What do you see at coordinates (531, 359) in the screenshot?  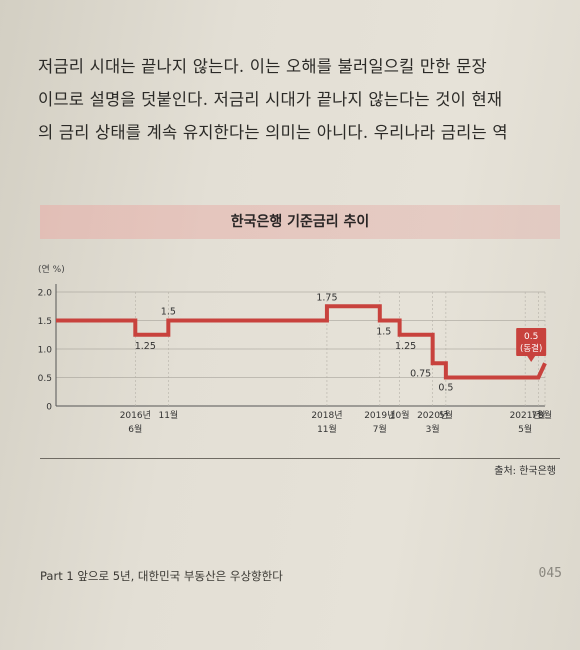 I see `callout-pointer` at bounding box center [531, 359].